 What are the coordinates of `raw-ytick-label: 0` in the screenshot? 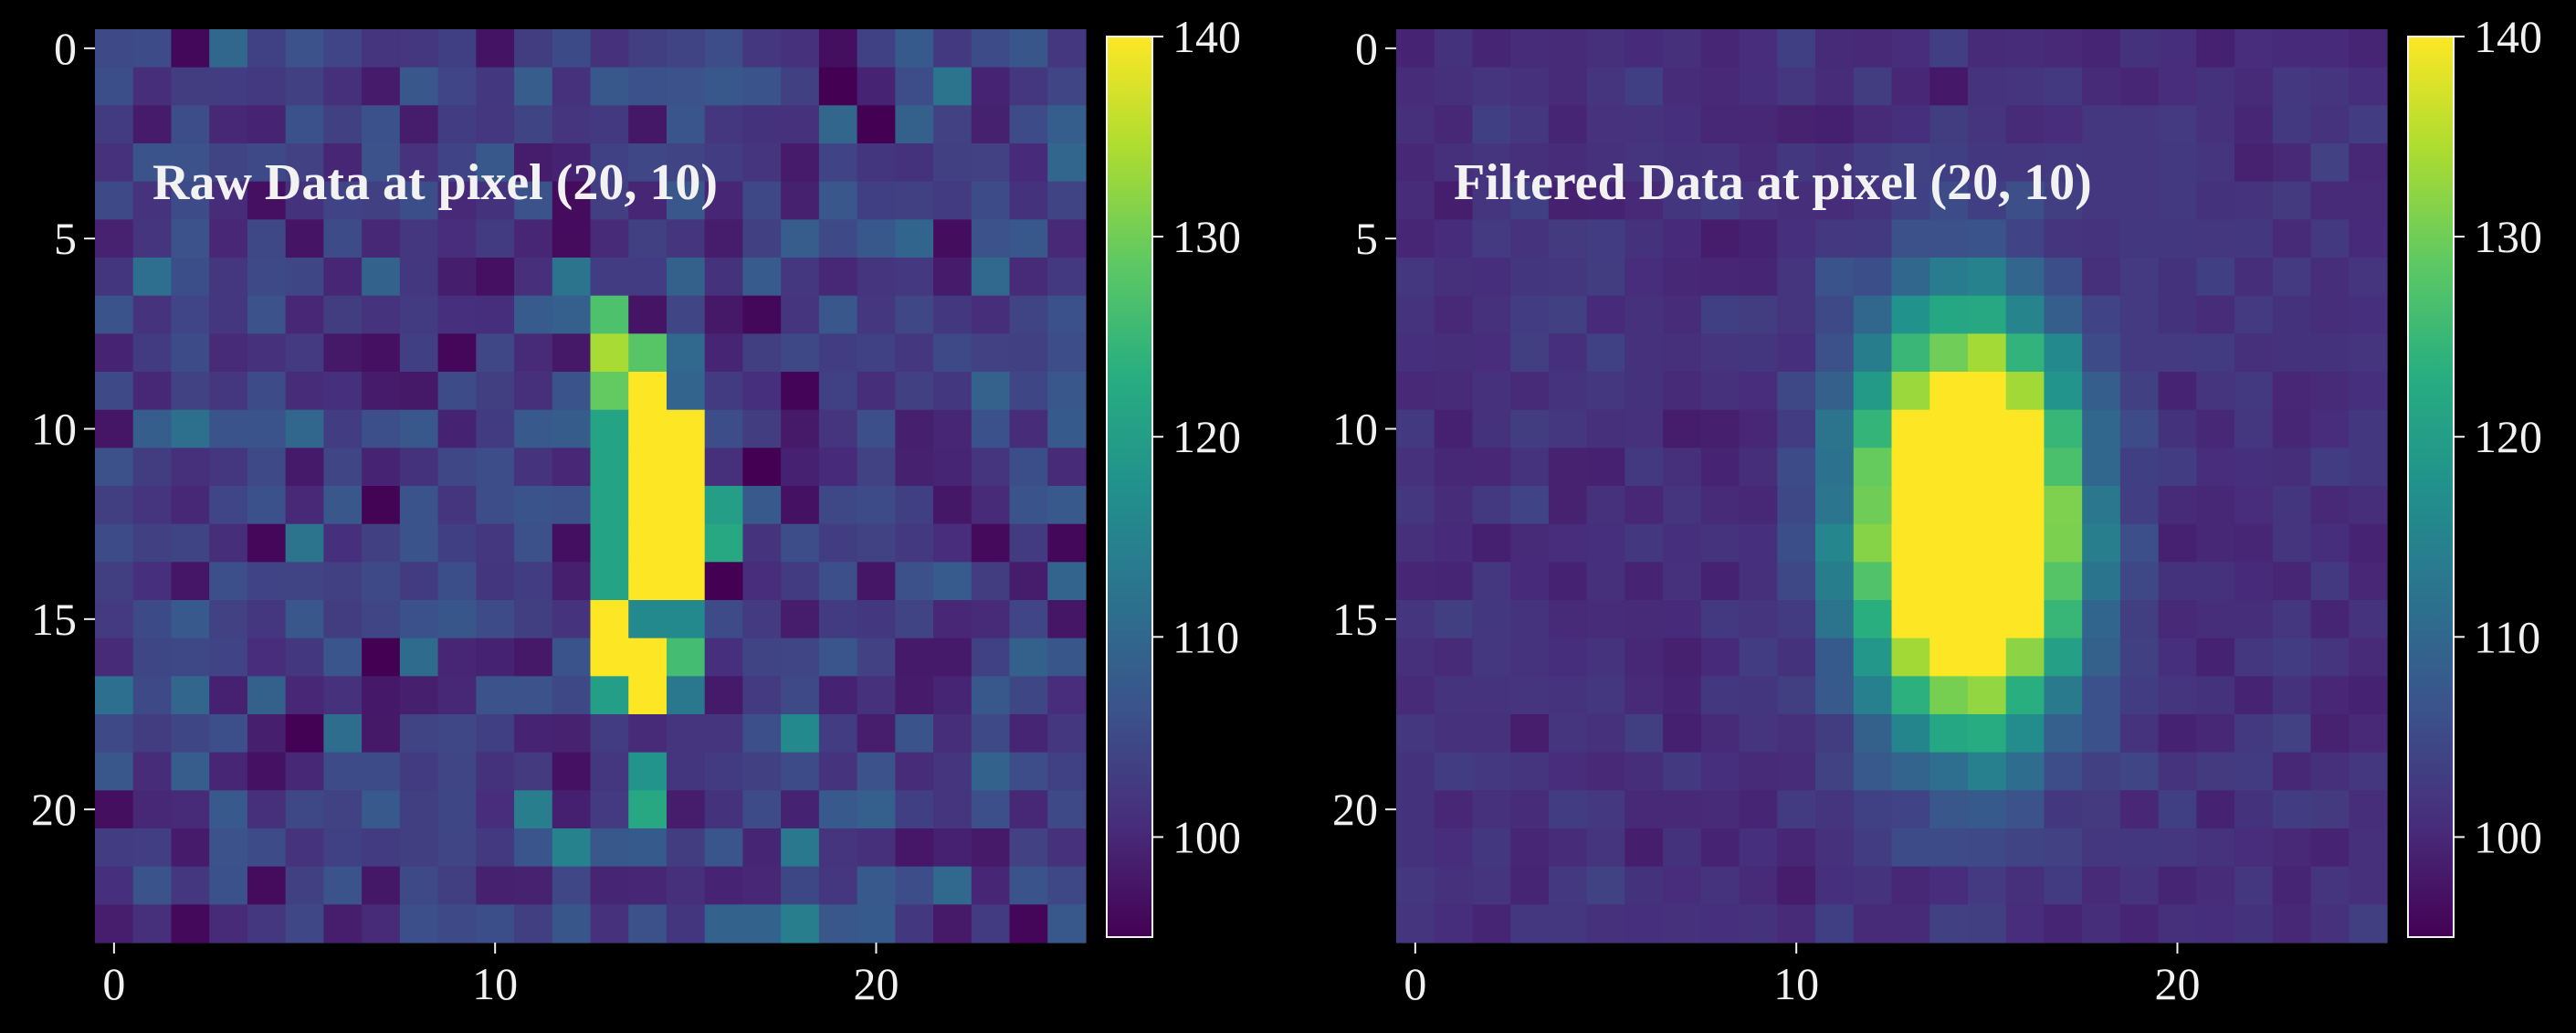 It's located at (65, 48).